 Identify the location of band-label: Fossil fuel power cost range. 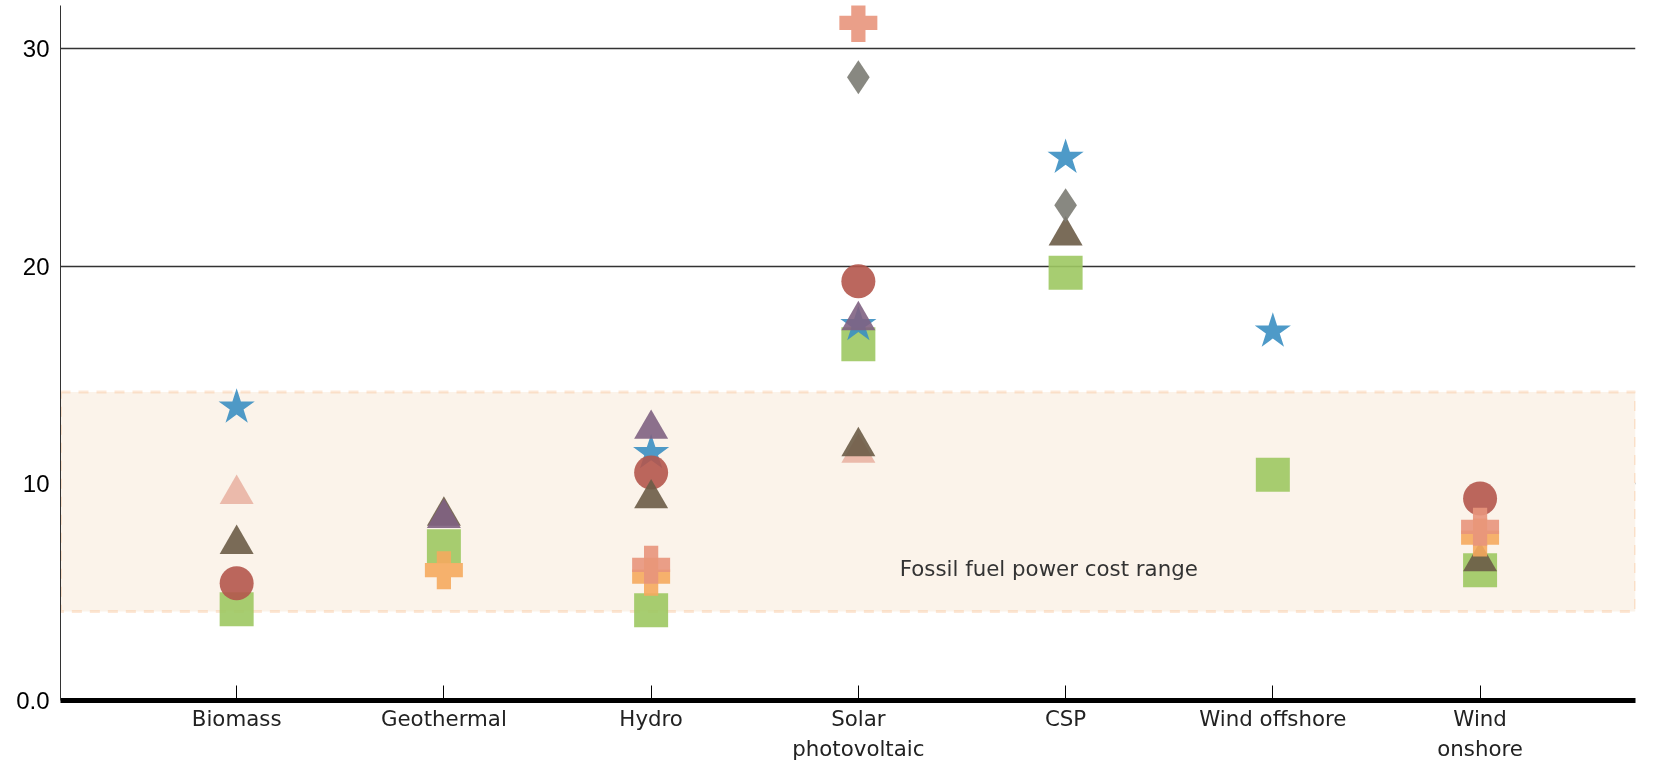
(1048, 569).